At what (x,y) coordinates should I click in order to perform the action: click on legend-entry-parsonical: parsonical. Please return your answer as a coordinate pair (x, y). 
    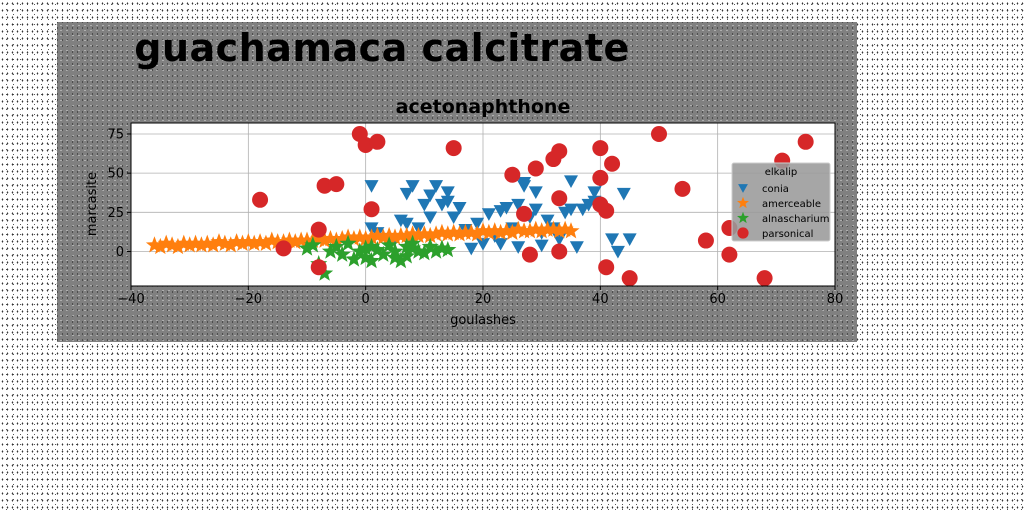
    Looking at the image, I should click on (787, 234).